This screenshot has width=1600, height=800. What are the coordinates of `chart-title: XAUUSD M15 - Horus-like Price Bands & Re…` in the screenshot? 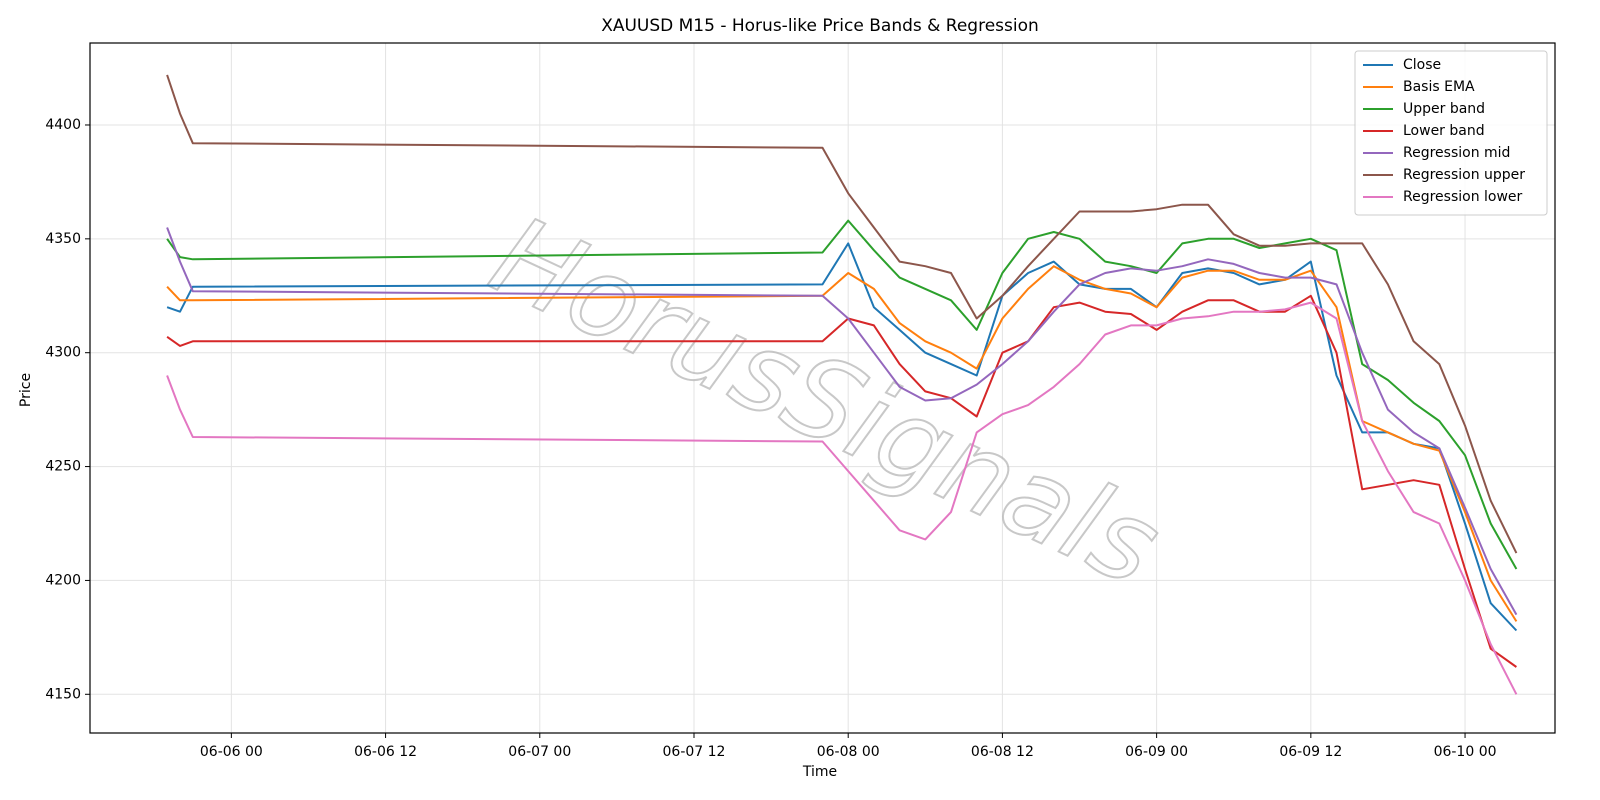 It's located at (820, 26).